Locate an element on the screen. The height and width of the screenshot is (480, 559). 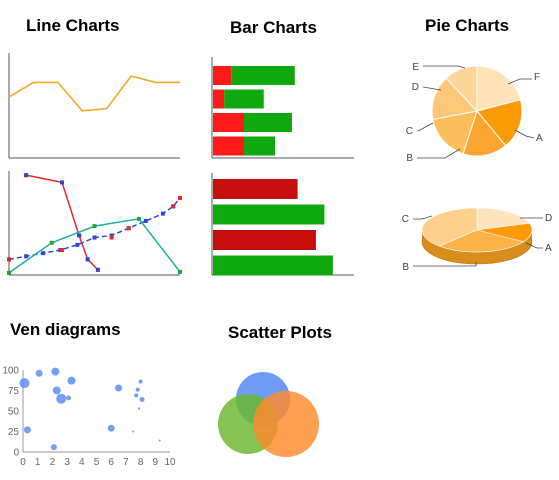
pie1-plot: F A B C DE is located at coordinates (474, 113).